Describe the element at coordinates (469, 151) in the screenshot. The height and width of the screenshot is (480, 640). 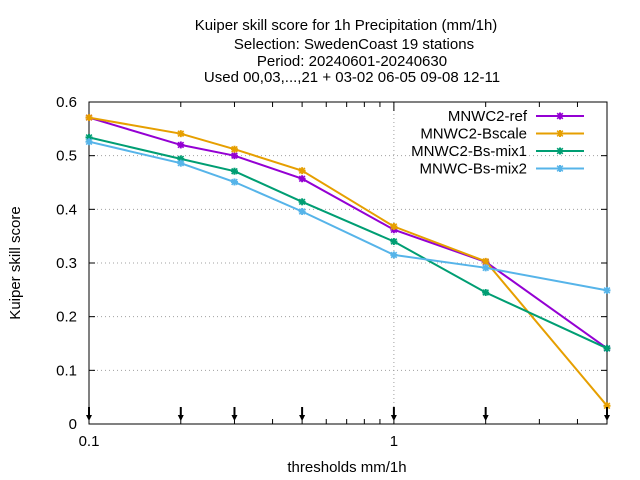
I see `legend-label: MNWC2-Bs-mix1` at that location.